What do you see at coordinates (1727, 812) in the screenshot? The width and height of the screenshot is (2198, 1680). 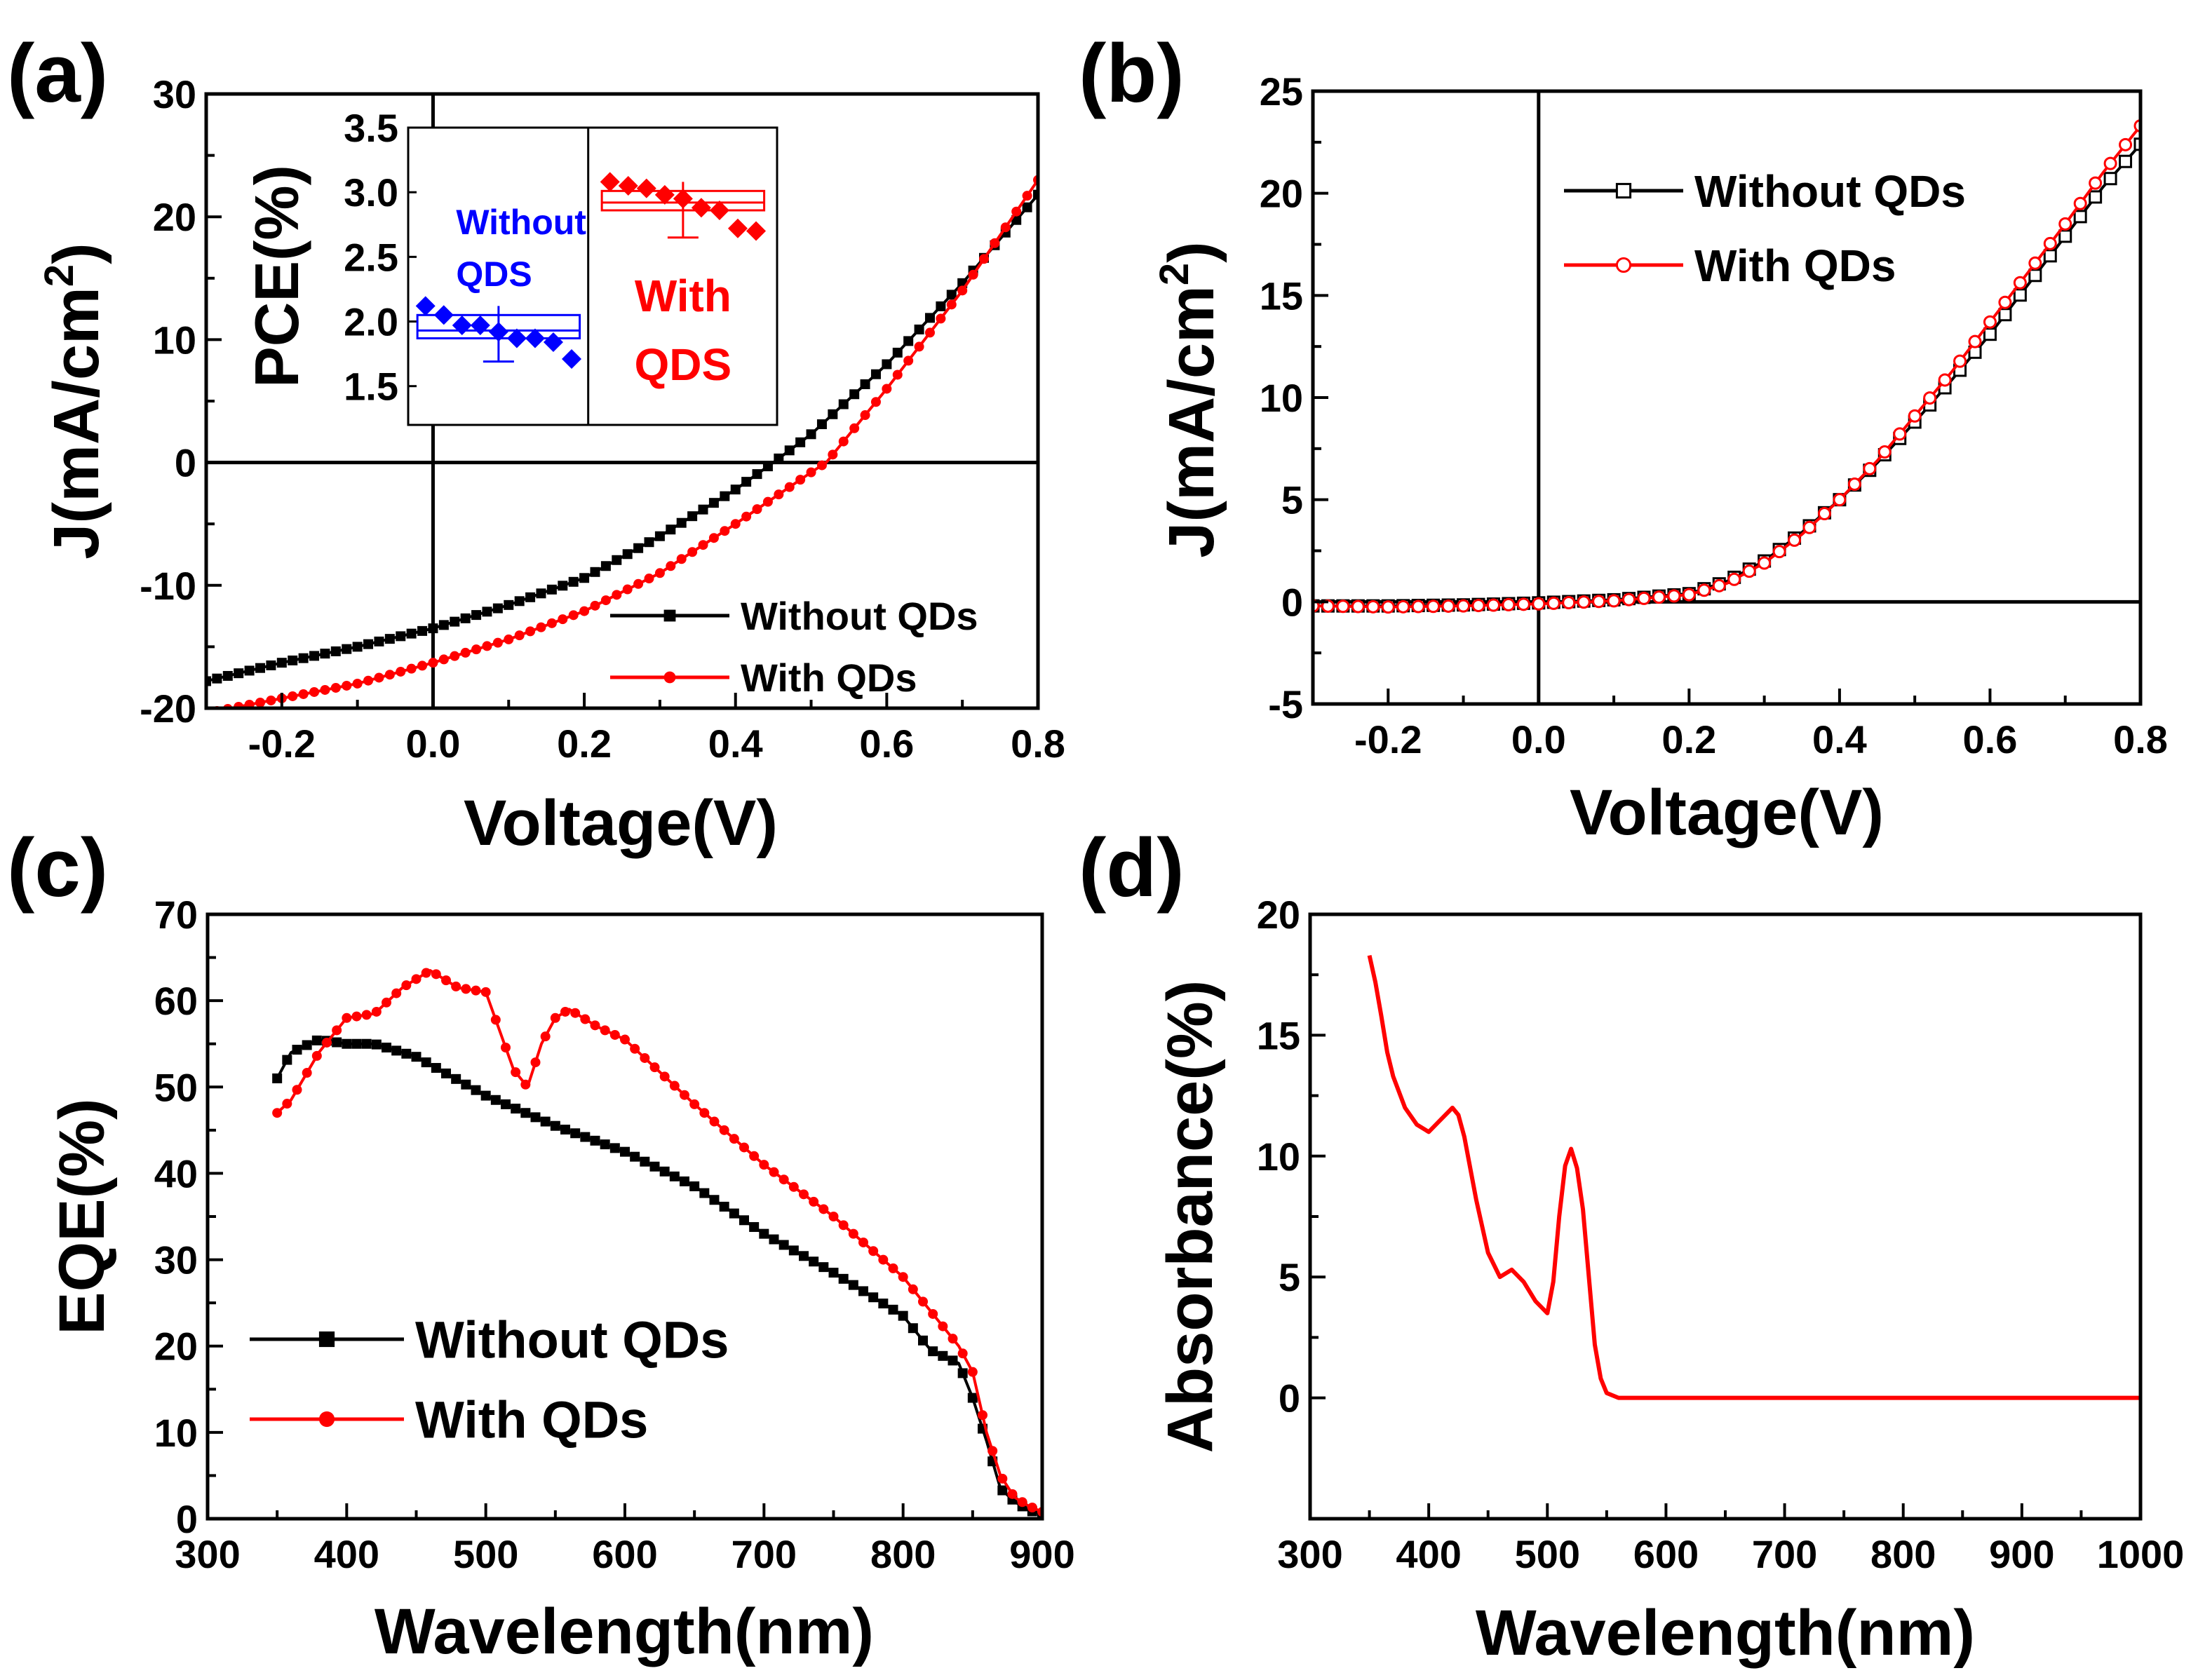 I see `panel-b-xlabel: Voltage(V)` at bounding box center [1727, 812].